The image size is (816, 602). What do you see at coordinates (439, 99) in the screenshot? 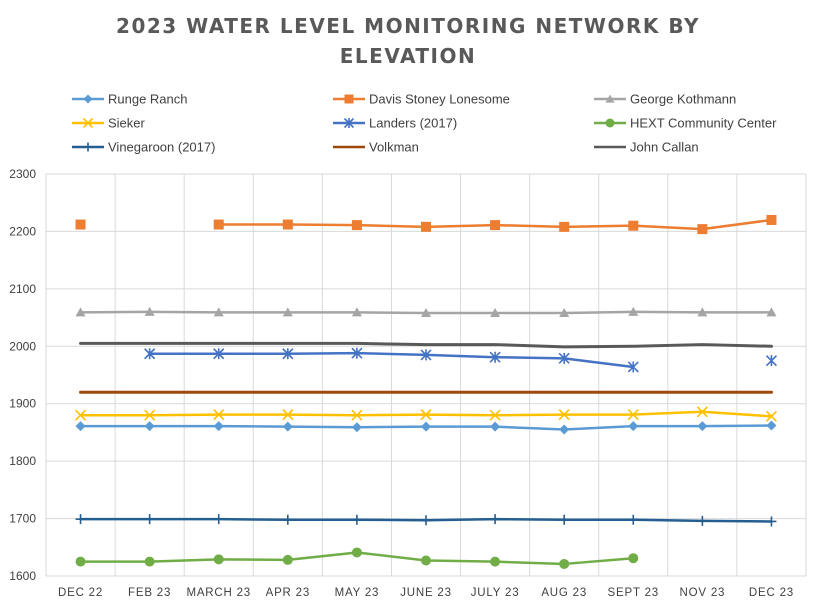
I see `legend-label: Davis Stoney Lonesome` at bounding box center [439, 99].